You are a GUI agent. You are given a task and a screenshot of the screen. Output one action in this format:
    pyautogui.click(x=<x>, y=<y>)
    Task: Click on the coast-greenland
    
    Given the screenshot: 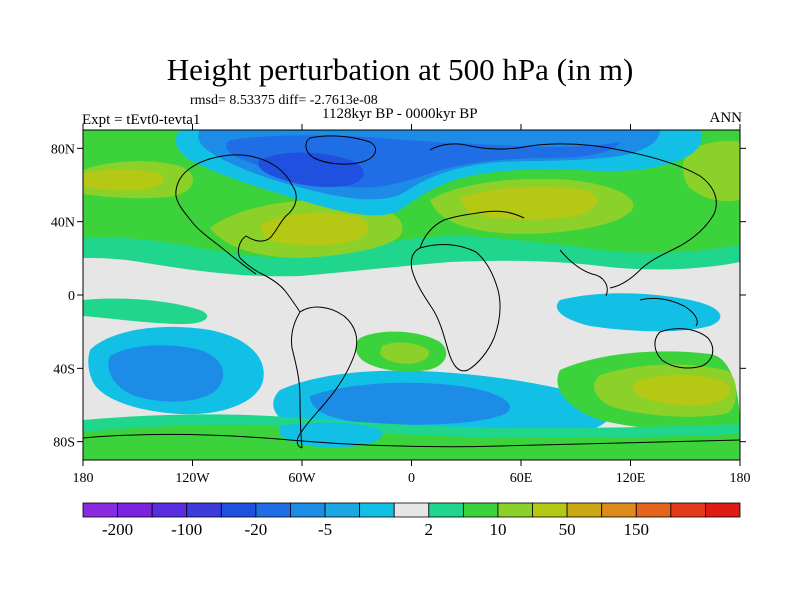 What is the action you would take?
    pyautogui.click(x=341, y=150)
    